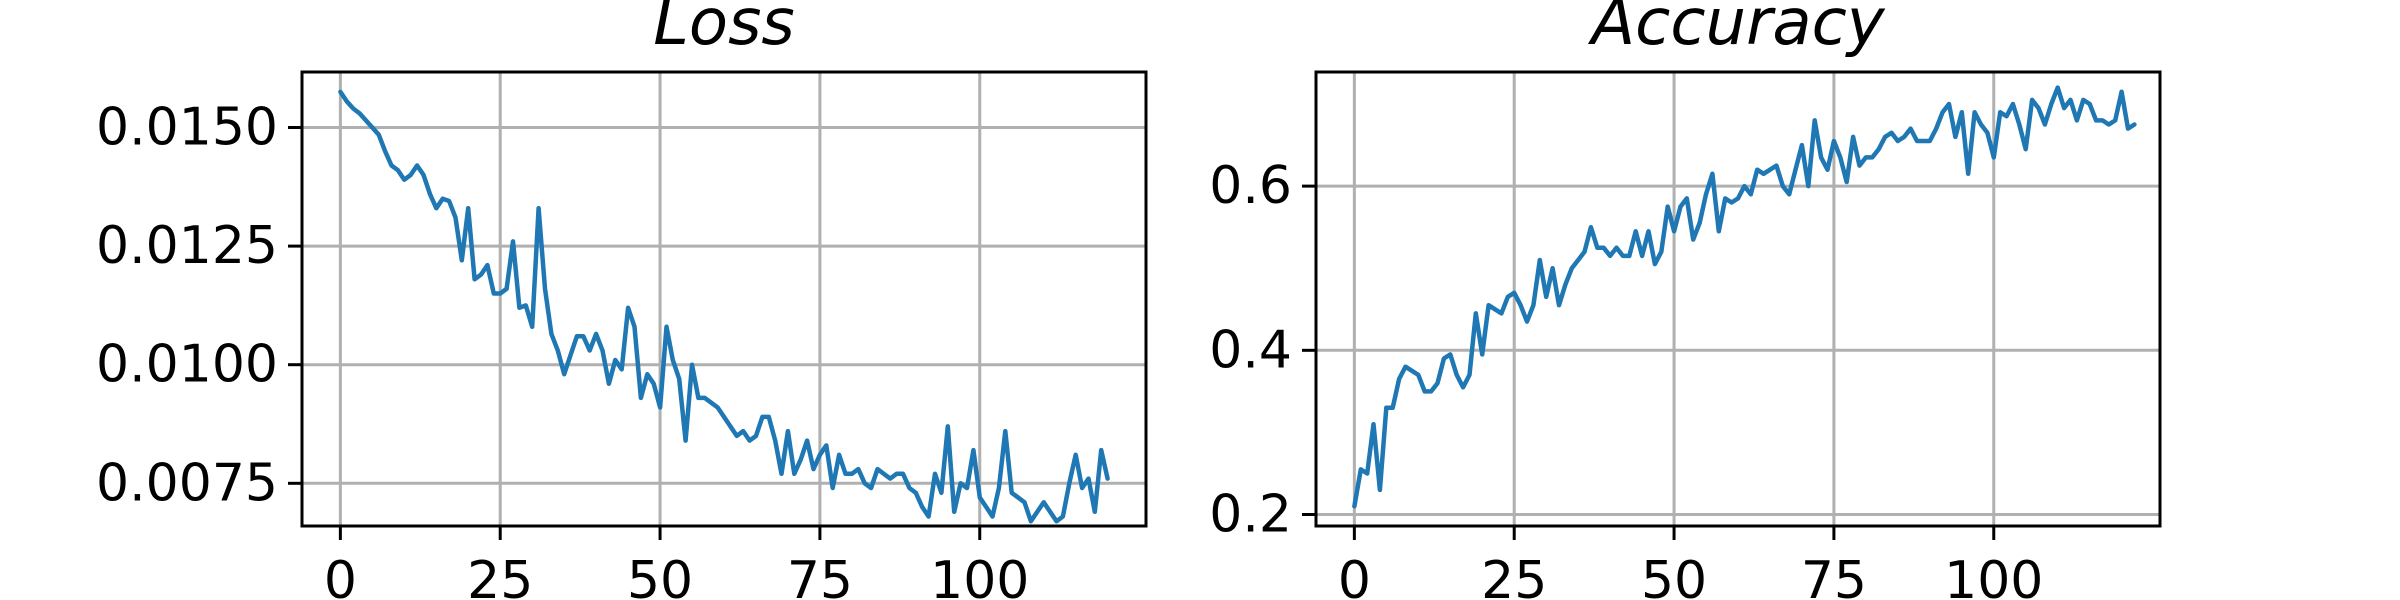 The image size is (2400, 600). Describe the element at coordinates (187, 128) in the screenshot. I see `loss-y-tick-label: 0.0150` at that location.